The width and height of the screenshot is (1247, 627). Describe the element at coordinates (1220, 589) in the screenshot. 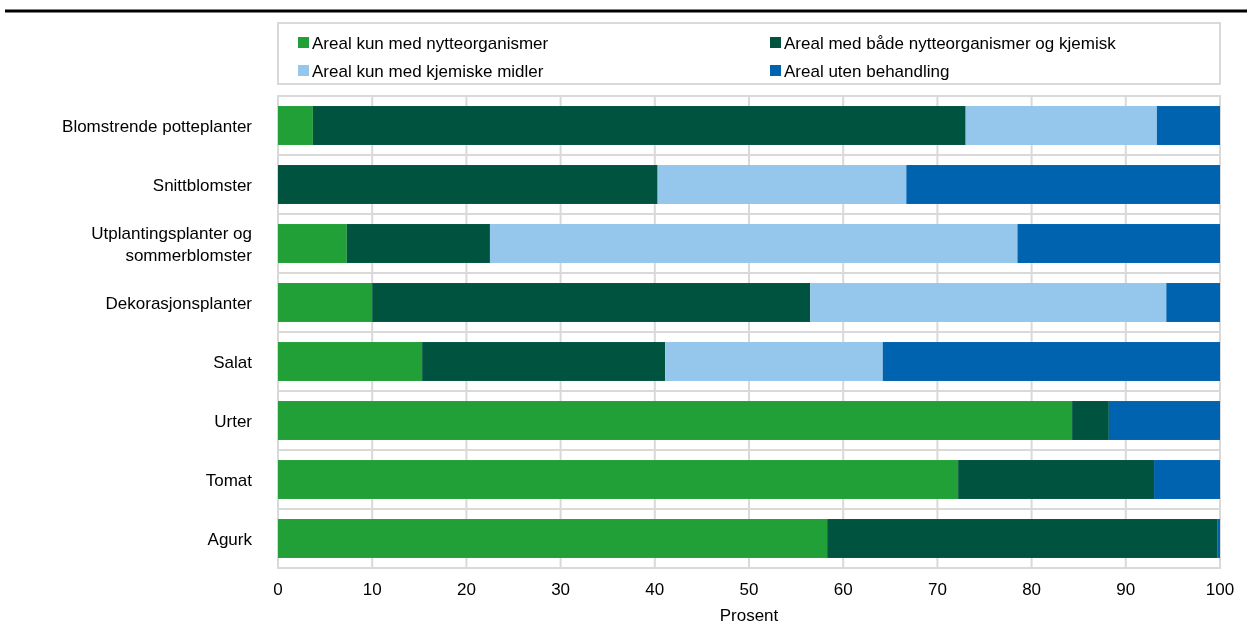

I see `x-tick-label: 100` at that location.